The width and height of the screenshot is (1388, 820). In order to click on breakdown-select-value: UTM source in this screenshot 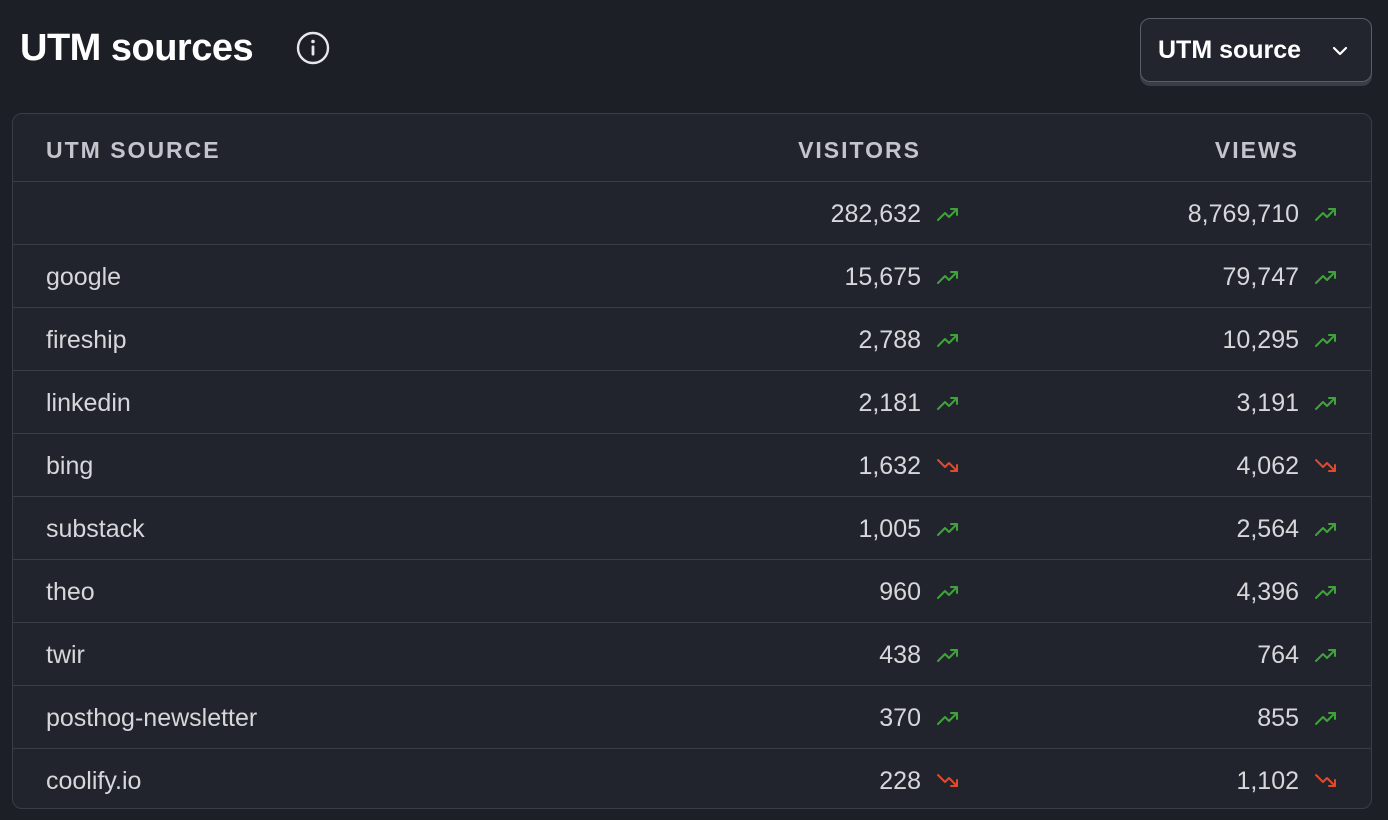, I will do `click(1230, 50)`.